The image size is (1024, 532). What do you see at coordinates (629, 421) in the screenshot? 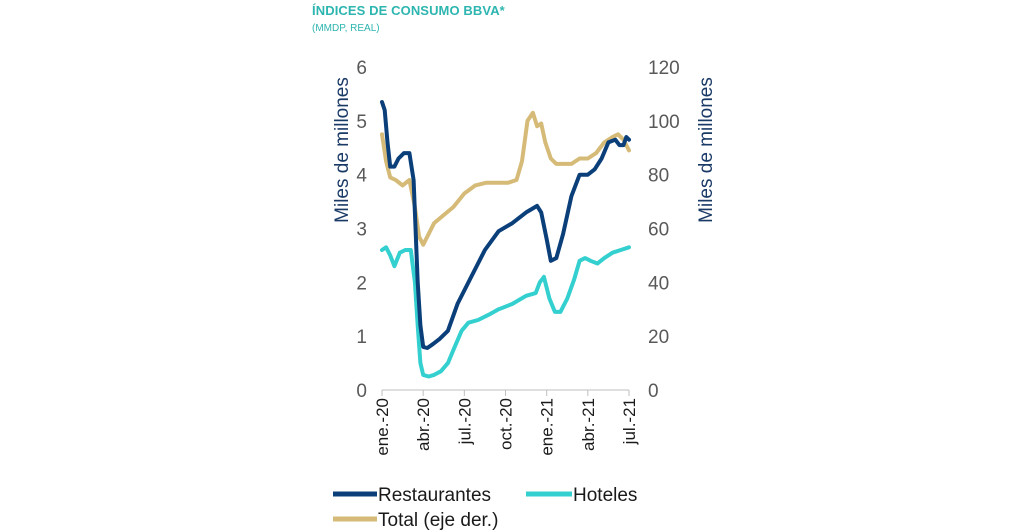
I see `x-tick-label: jul.-21` at bounding box center [629, 421].